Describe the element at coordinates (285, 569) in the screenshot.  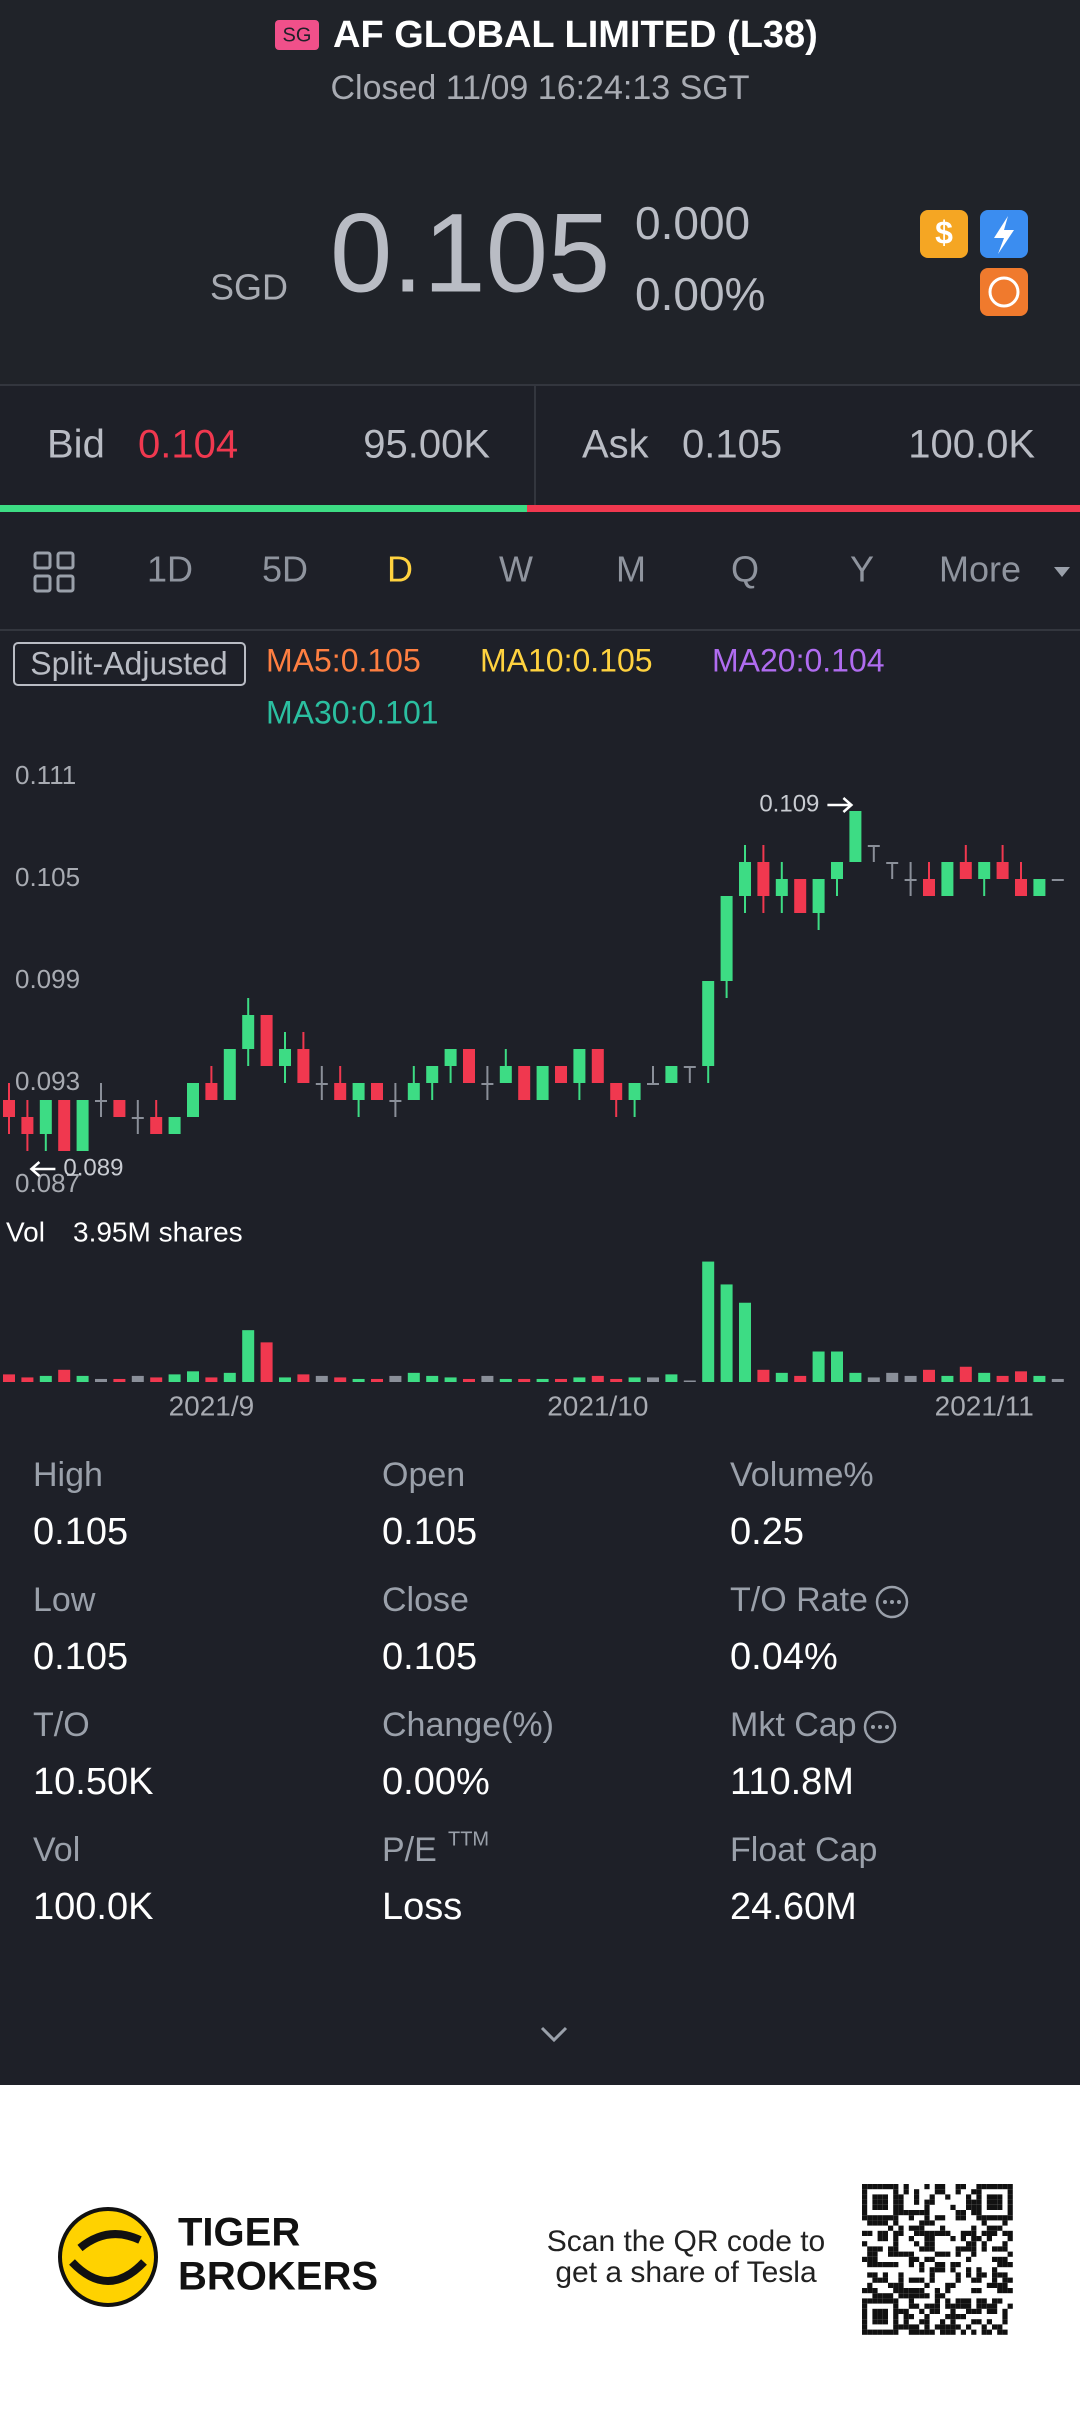
I see `period-tab: 5D` at that location.